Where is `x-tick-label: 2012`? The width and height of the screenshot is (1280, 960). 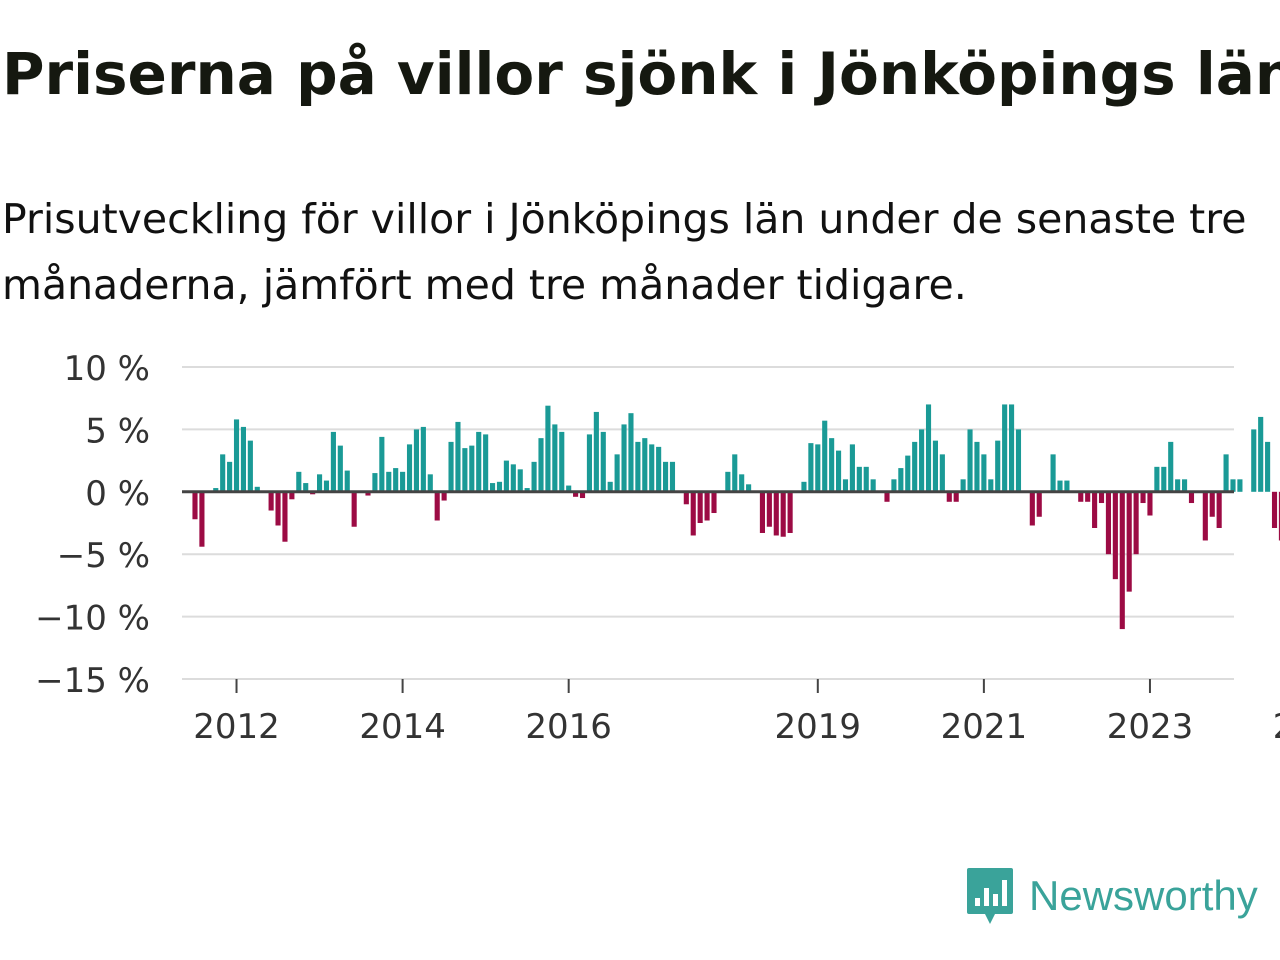
x-tick-label: 2012 is located at coordinates (236, 727).